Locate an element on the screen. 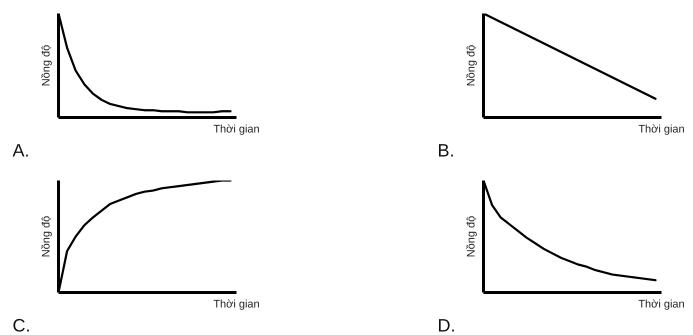  text: C. is located at coordinates (21, 325).